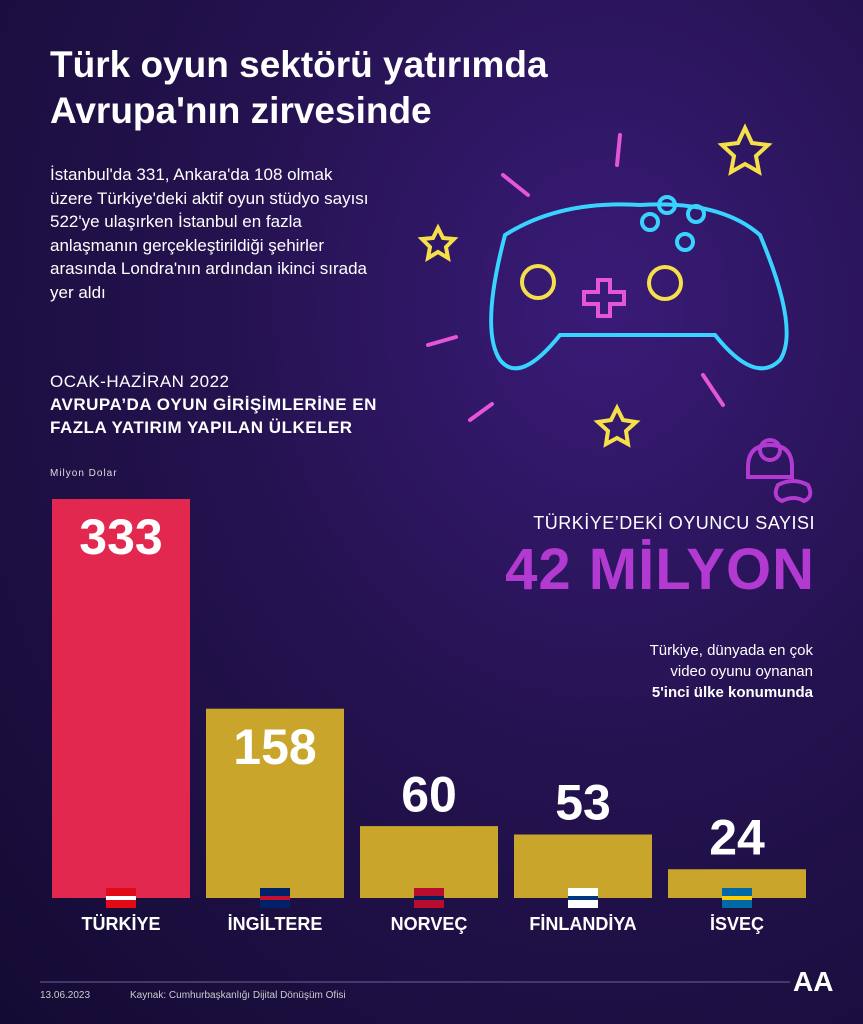  Describe the element at coordinates (274, 747) in the screenshot. I see `value-label: 158` at that location.